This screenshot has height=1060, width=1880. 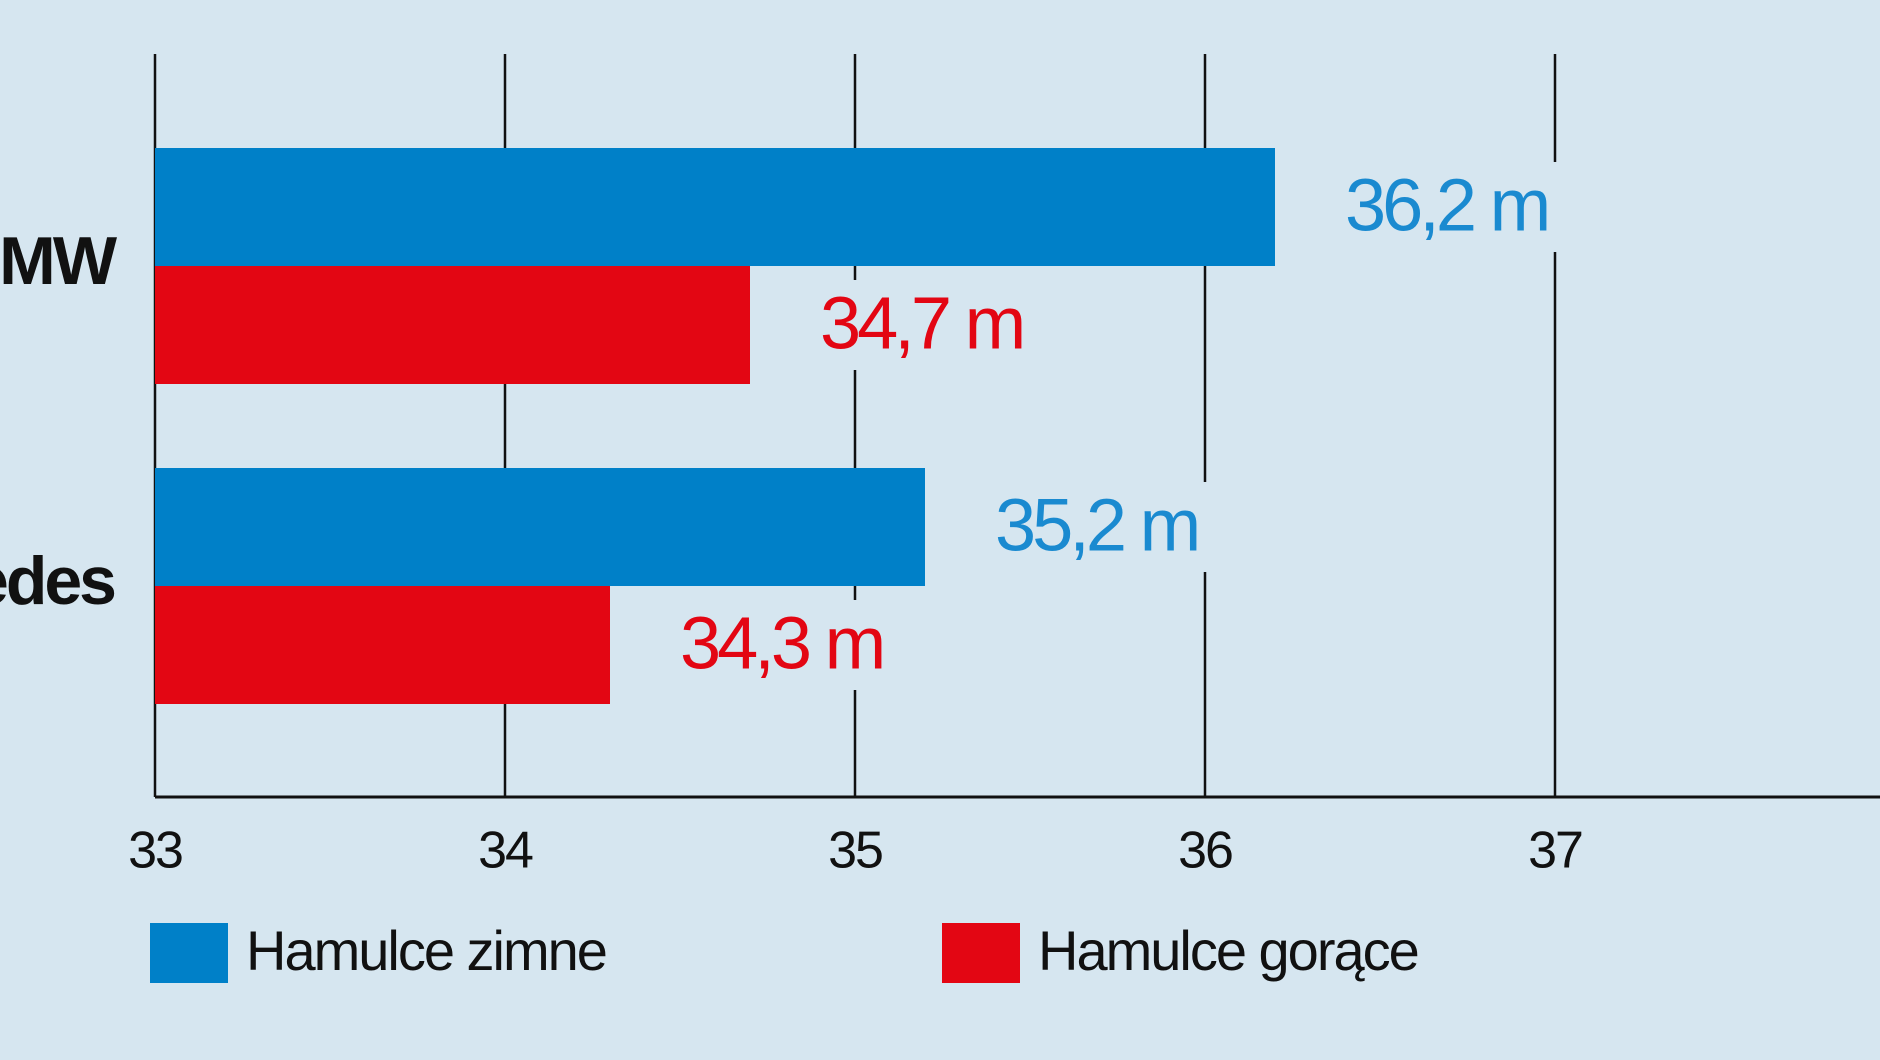 What do you see at coordinates (781, 643) in the screenshot?
I see `value-label: 34,3 m` at bounding box center [781, 643].